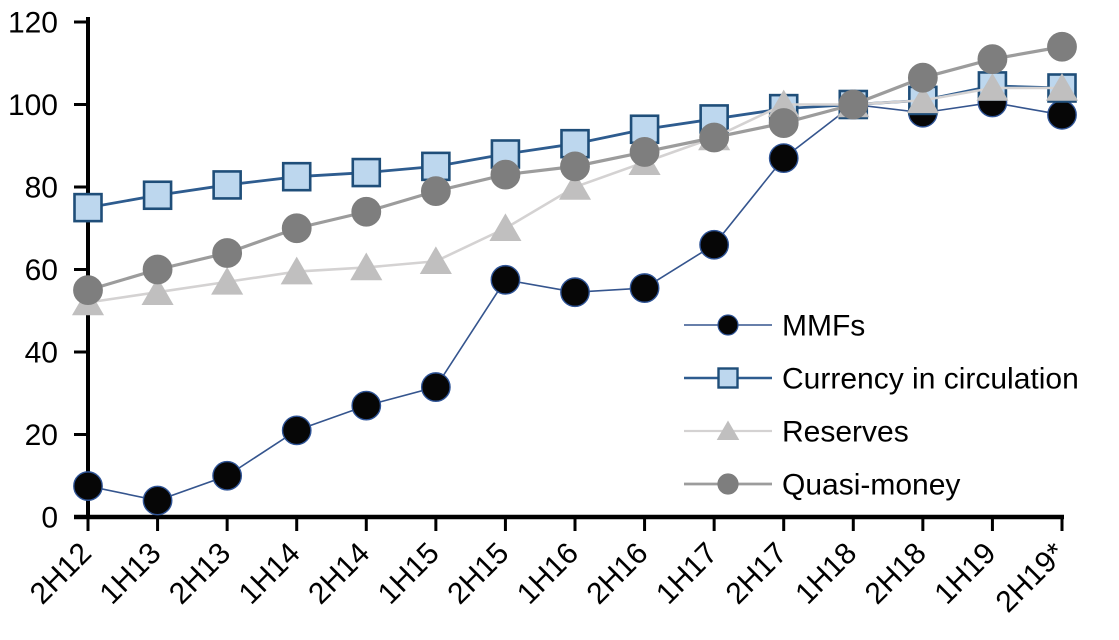 This screenshot has width=1119, height=640. I want to click on data-point-quasi-money-2h14, so click(366, 211).